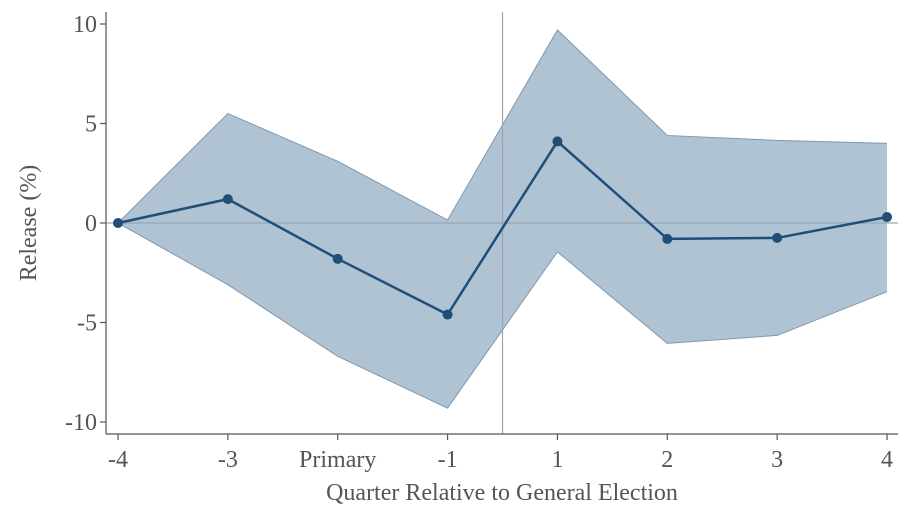  Describe the element at coordinates (777, 460) in the screenshot. I see `x-tick-label: 3` at that location.